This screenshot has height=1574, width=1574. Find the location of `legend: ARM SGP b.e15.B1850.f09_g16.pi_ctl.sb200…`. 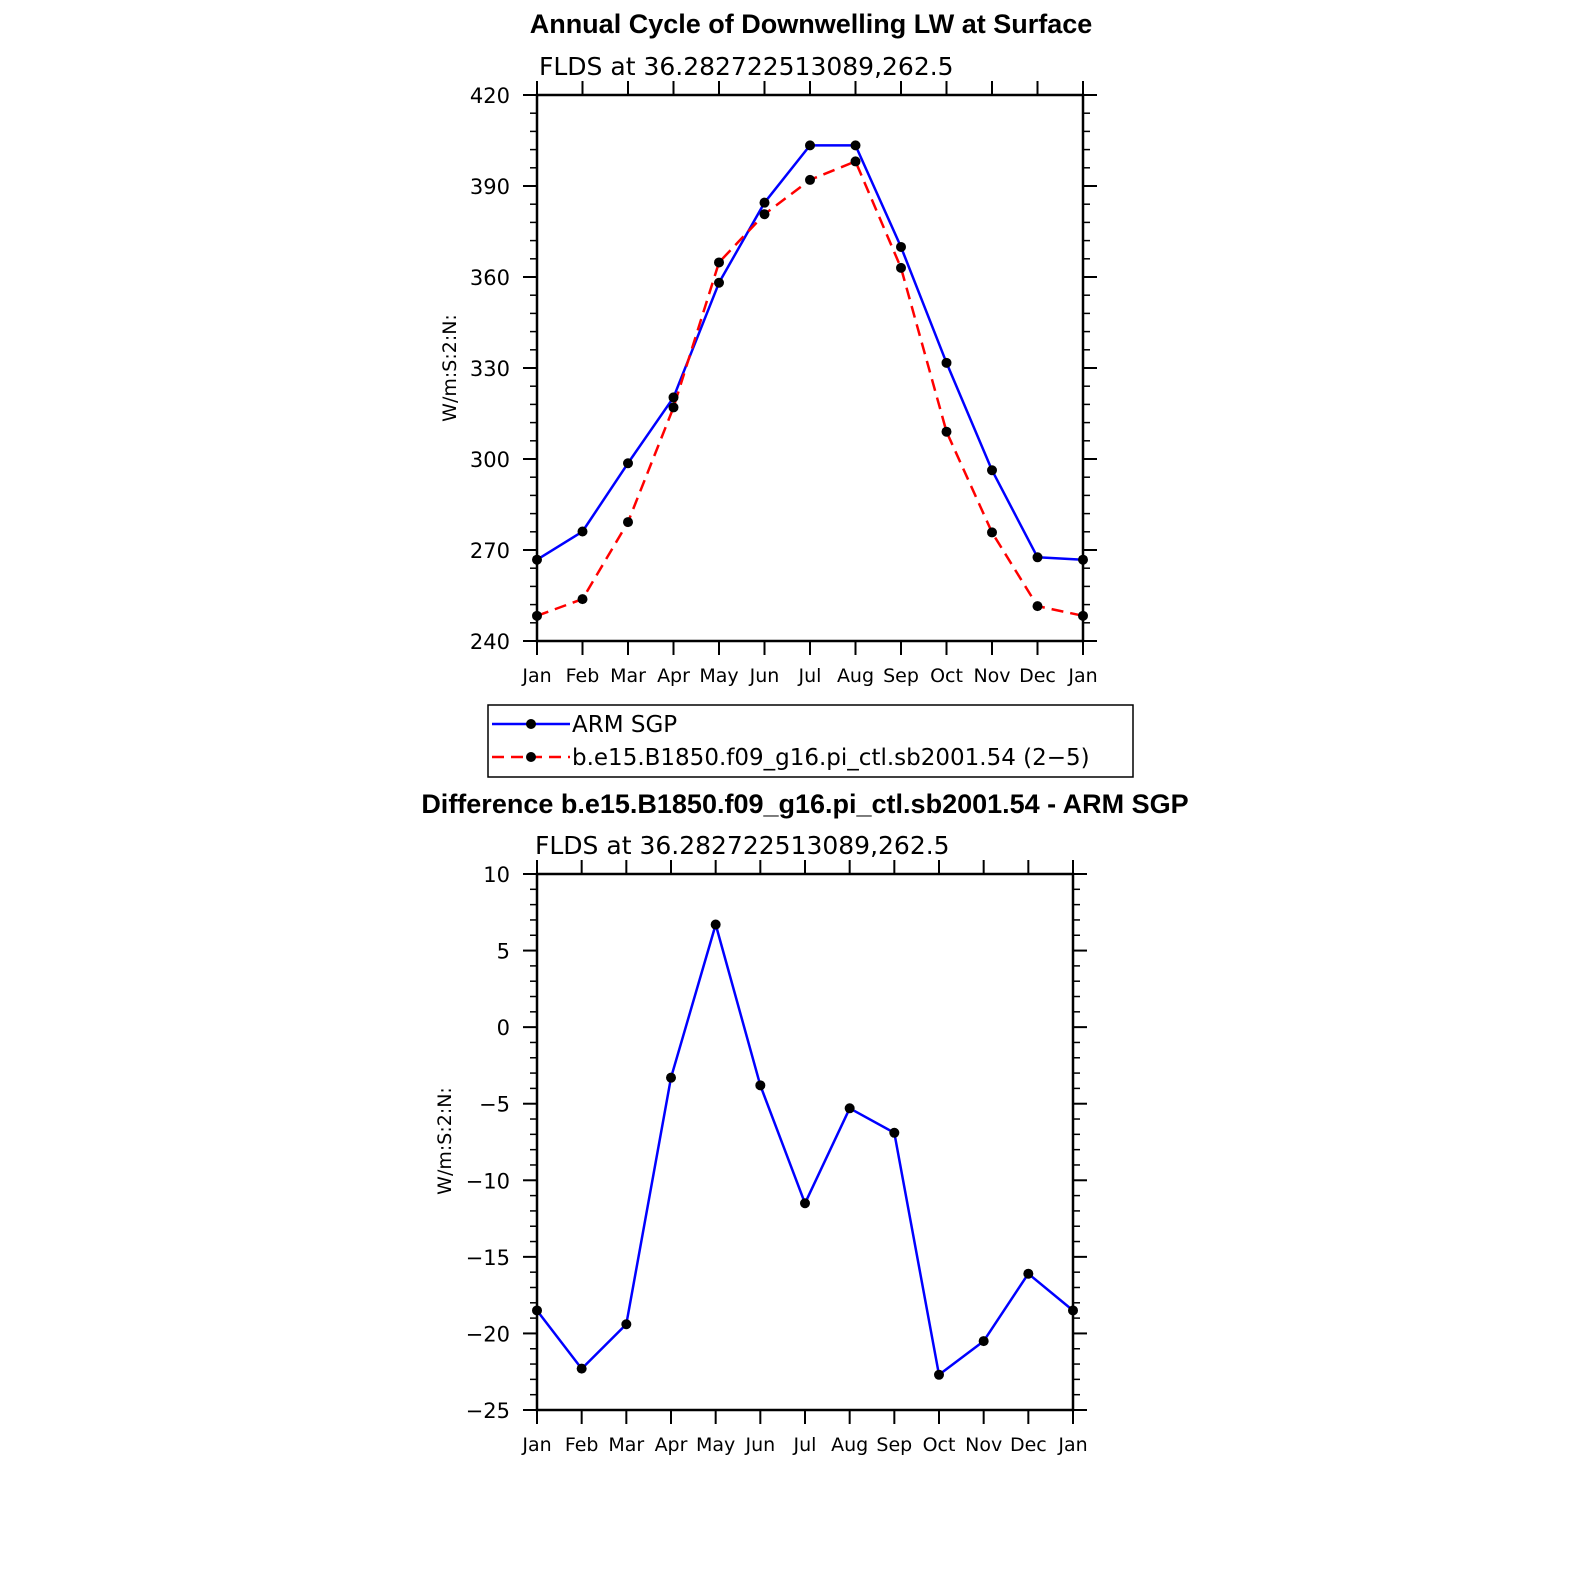

legend: ARM SGP b.e15.B1850.f09_g16.pi_ctl.sb200… is located at coordinates (810, 741).